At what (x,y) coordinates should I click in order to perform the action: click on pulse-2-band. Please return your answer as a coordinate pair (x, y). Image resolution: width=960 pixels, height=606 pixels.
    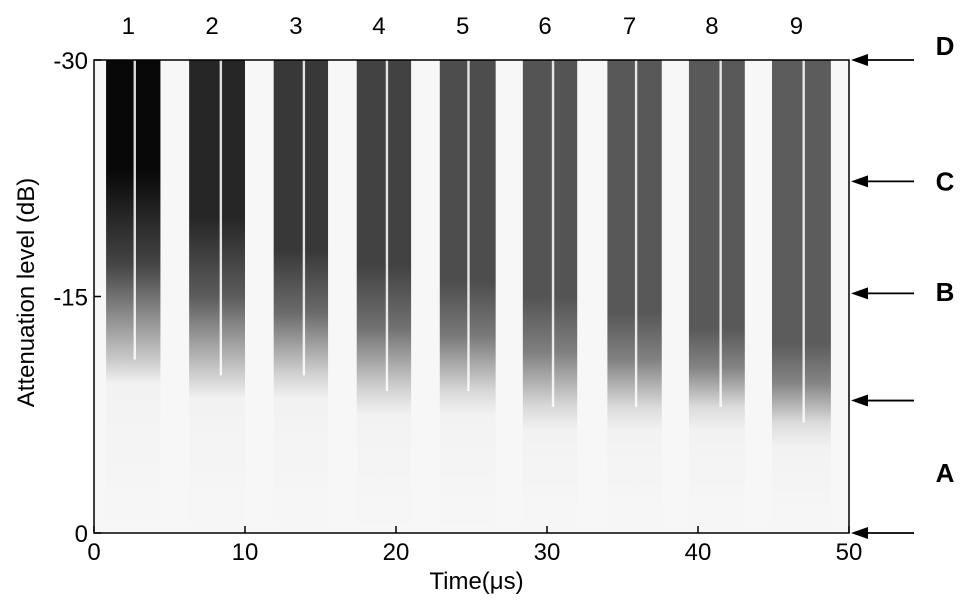
    Looking at the image, I should click on (217, 296).